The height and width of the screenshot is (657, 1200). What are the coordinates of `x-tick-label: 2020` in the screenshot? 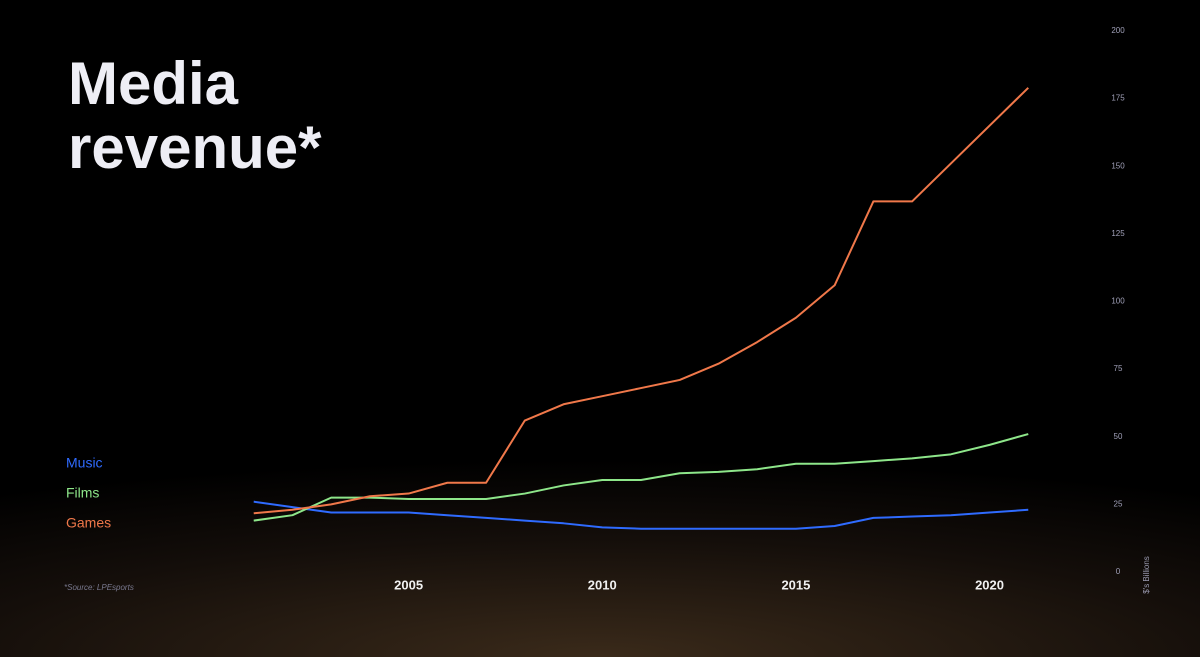 It's located at (989, 584).